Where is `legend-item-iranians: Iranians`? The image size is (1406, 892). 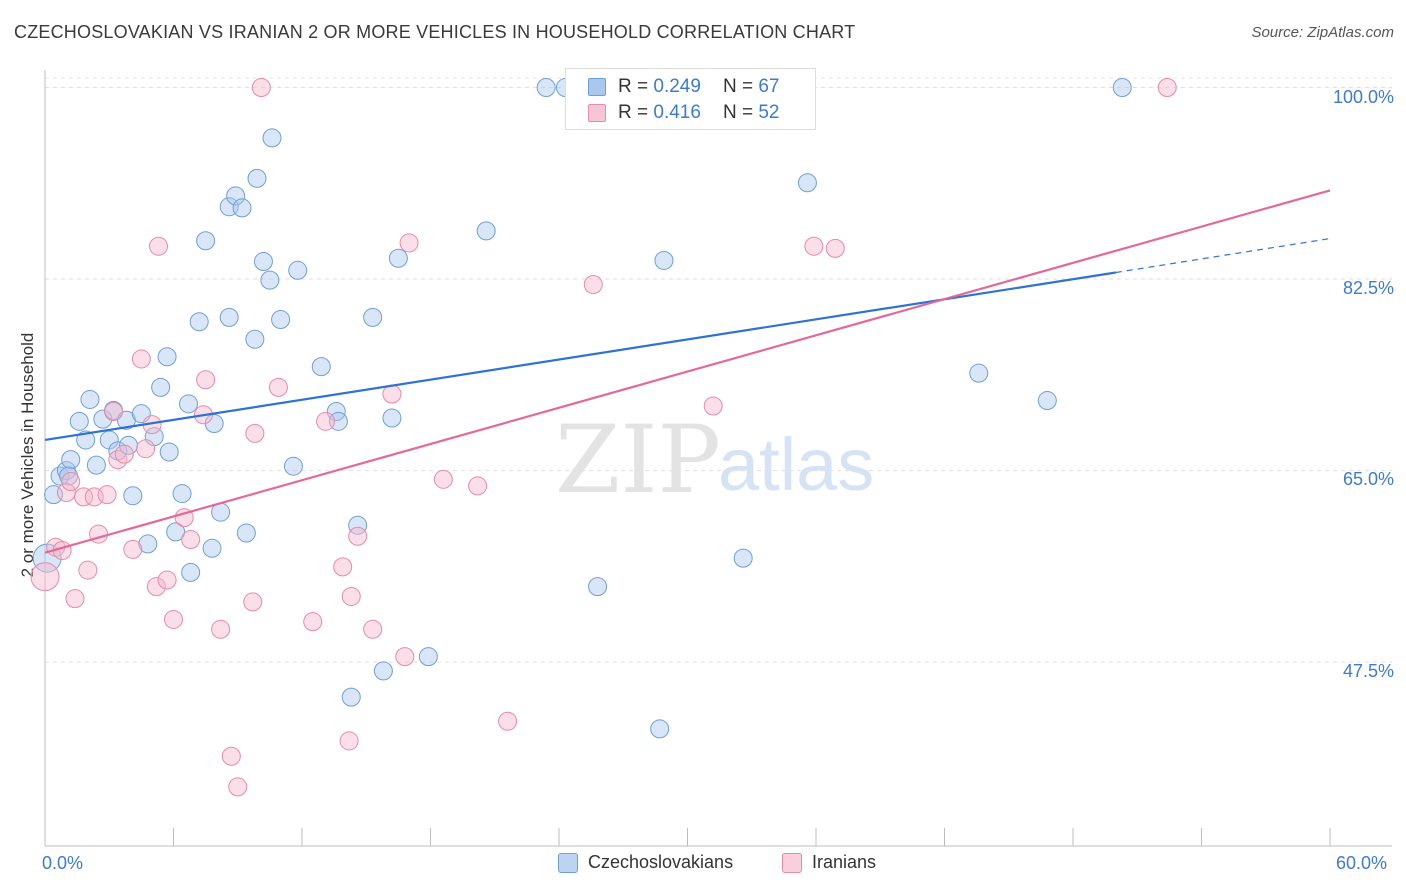
legend-item-iranians: Iranians is located at coordinates (829, 862).